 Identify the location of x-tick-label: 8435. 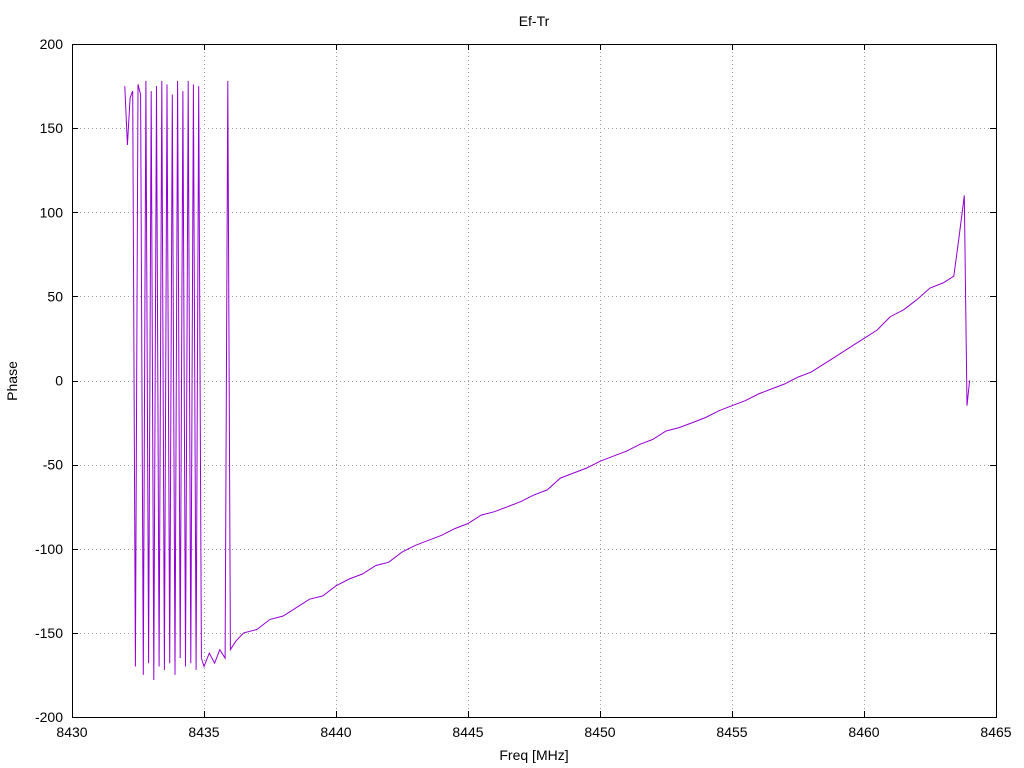
(203, 732).